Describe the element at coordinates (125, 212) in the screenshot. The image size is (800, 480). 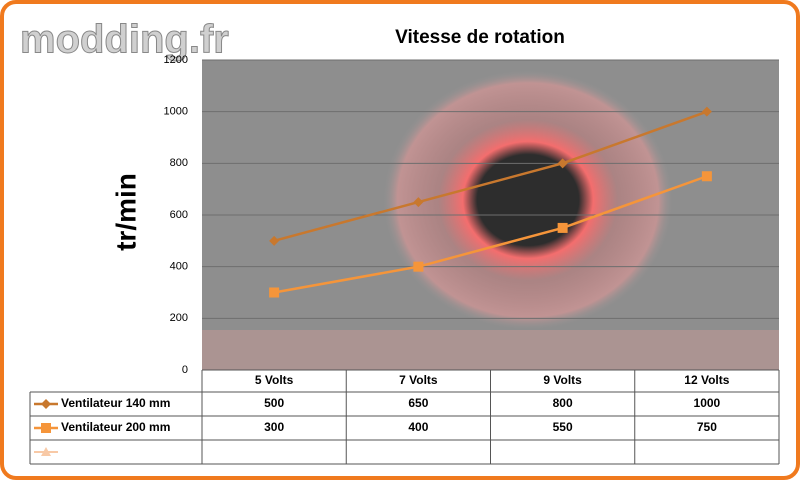
I see `y-axis-label: tr/min` at that location.